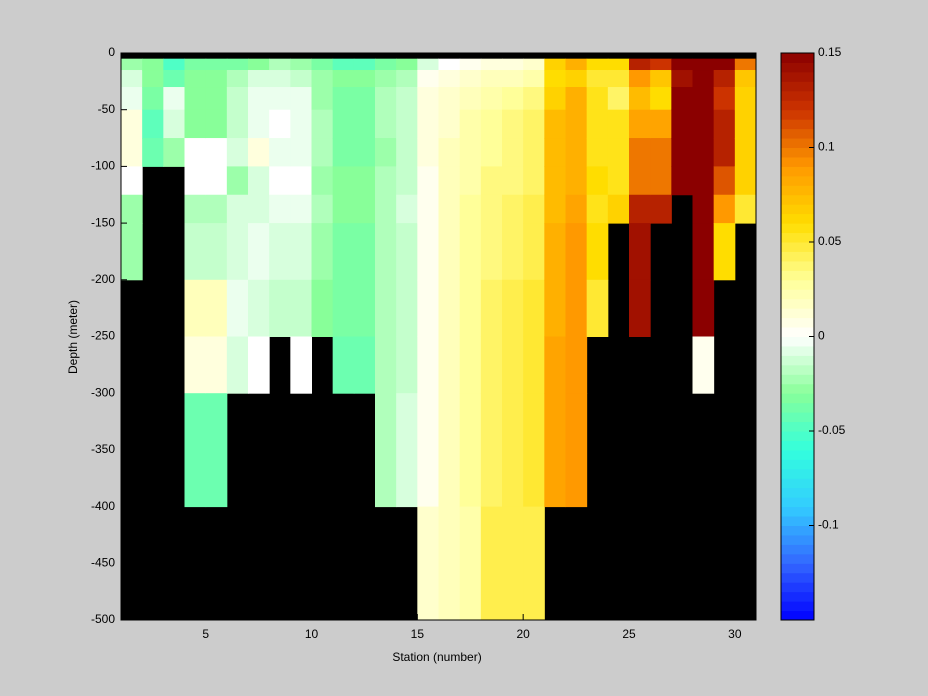  I want to click on y-tick-label: -400, so click(103, 506).